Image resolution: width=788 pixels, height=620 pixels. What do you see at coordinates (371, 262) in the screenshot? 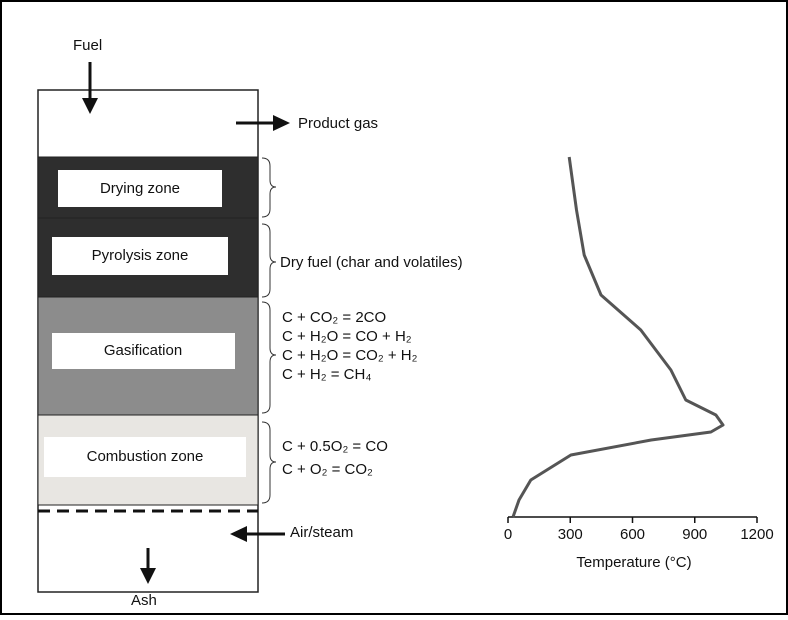
I see `dry-fuel-label: Dry fuel (char and volatiles)` at bounding box center [371, 262].